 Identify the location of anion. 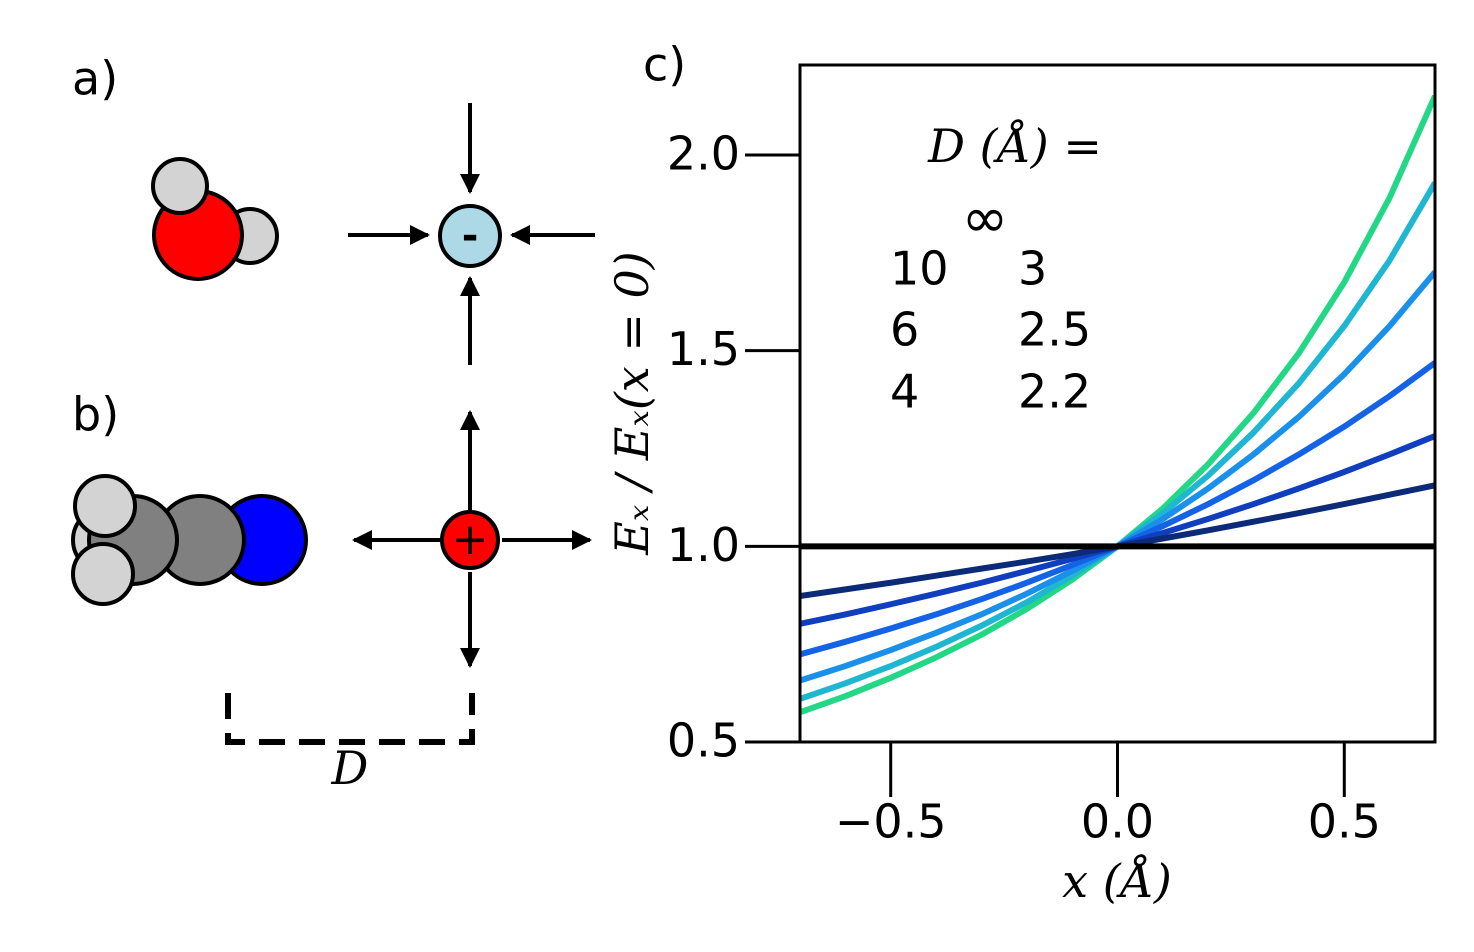
(470, 236).